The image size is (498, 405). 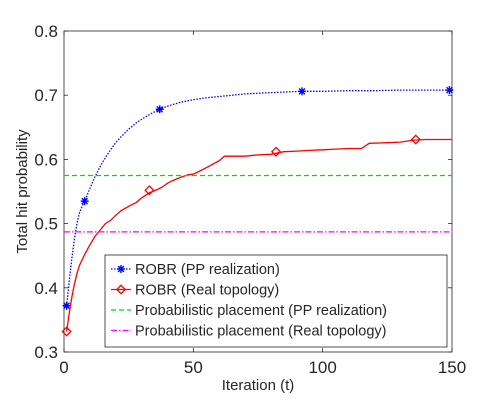 I want to click on y-tick-label: 0.4, so click(x=46, y=288).